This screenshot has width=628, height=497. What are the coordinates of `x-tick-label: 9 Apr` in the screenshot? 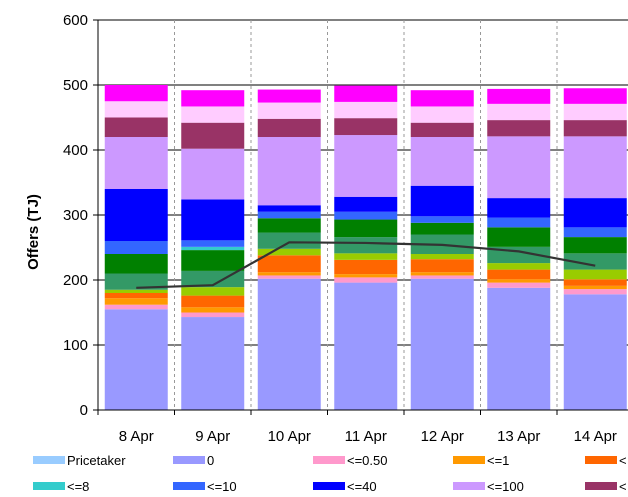 It's located at (212, 436).